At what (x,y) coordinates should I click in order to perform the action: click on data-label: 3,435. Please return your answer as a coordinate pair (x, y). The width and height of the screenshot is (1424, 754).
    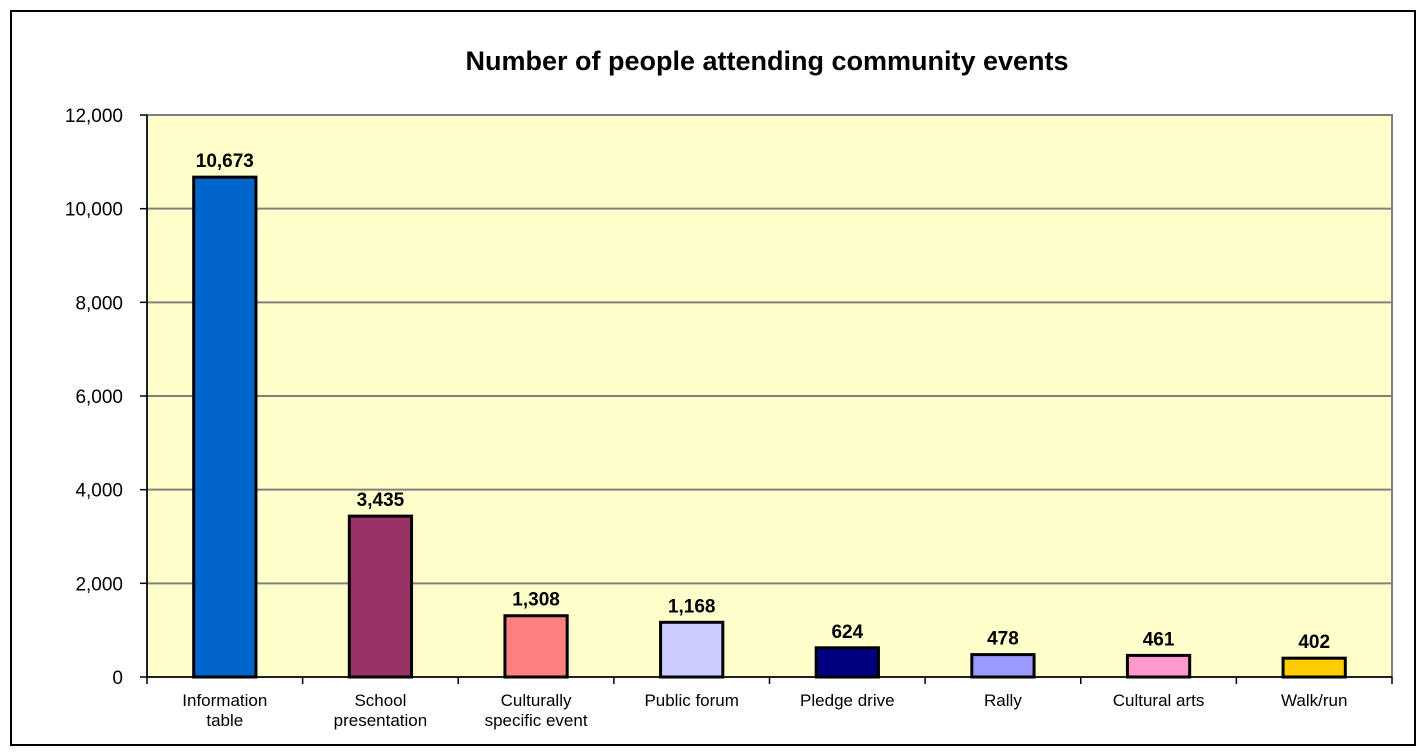
    Looking at the image, I should click on (381, 500).